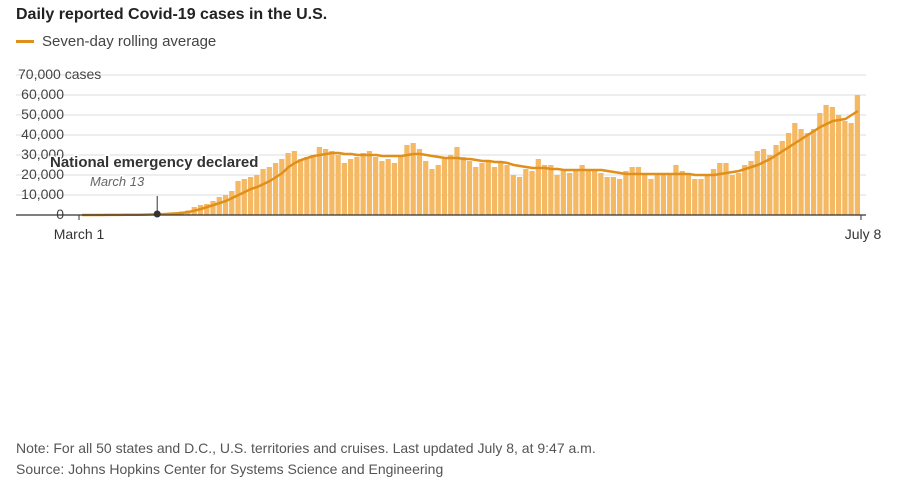 This screenshot has width=904, height=485. I want to click on annotation-label: National emergency declared, so click(154, 162).